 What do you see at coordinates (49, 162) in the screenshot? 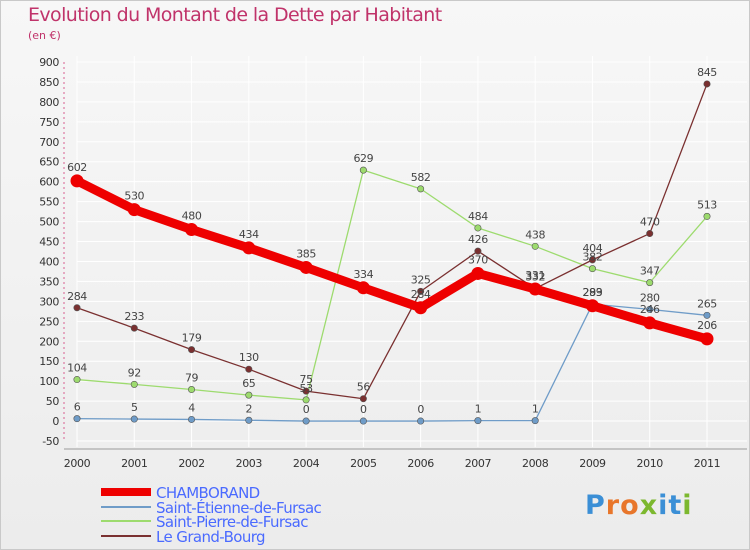
I see `y-tick-label: 650` at bounding box center [49, 162].